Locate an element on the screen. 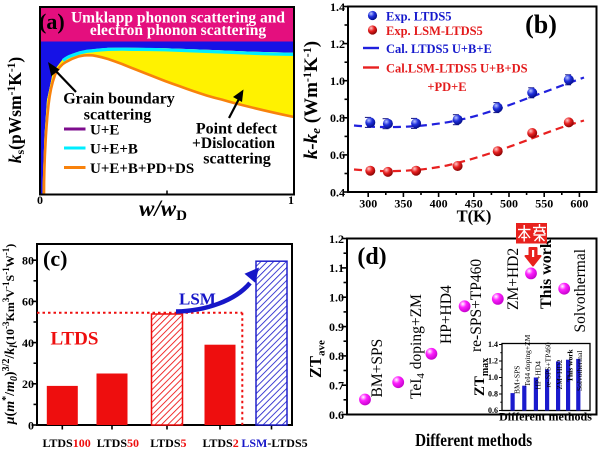 This screenshot has width=600, height=453. svg-text: U+E+B is located at coordinates (114, 150).